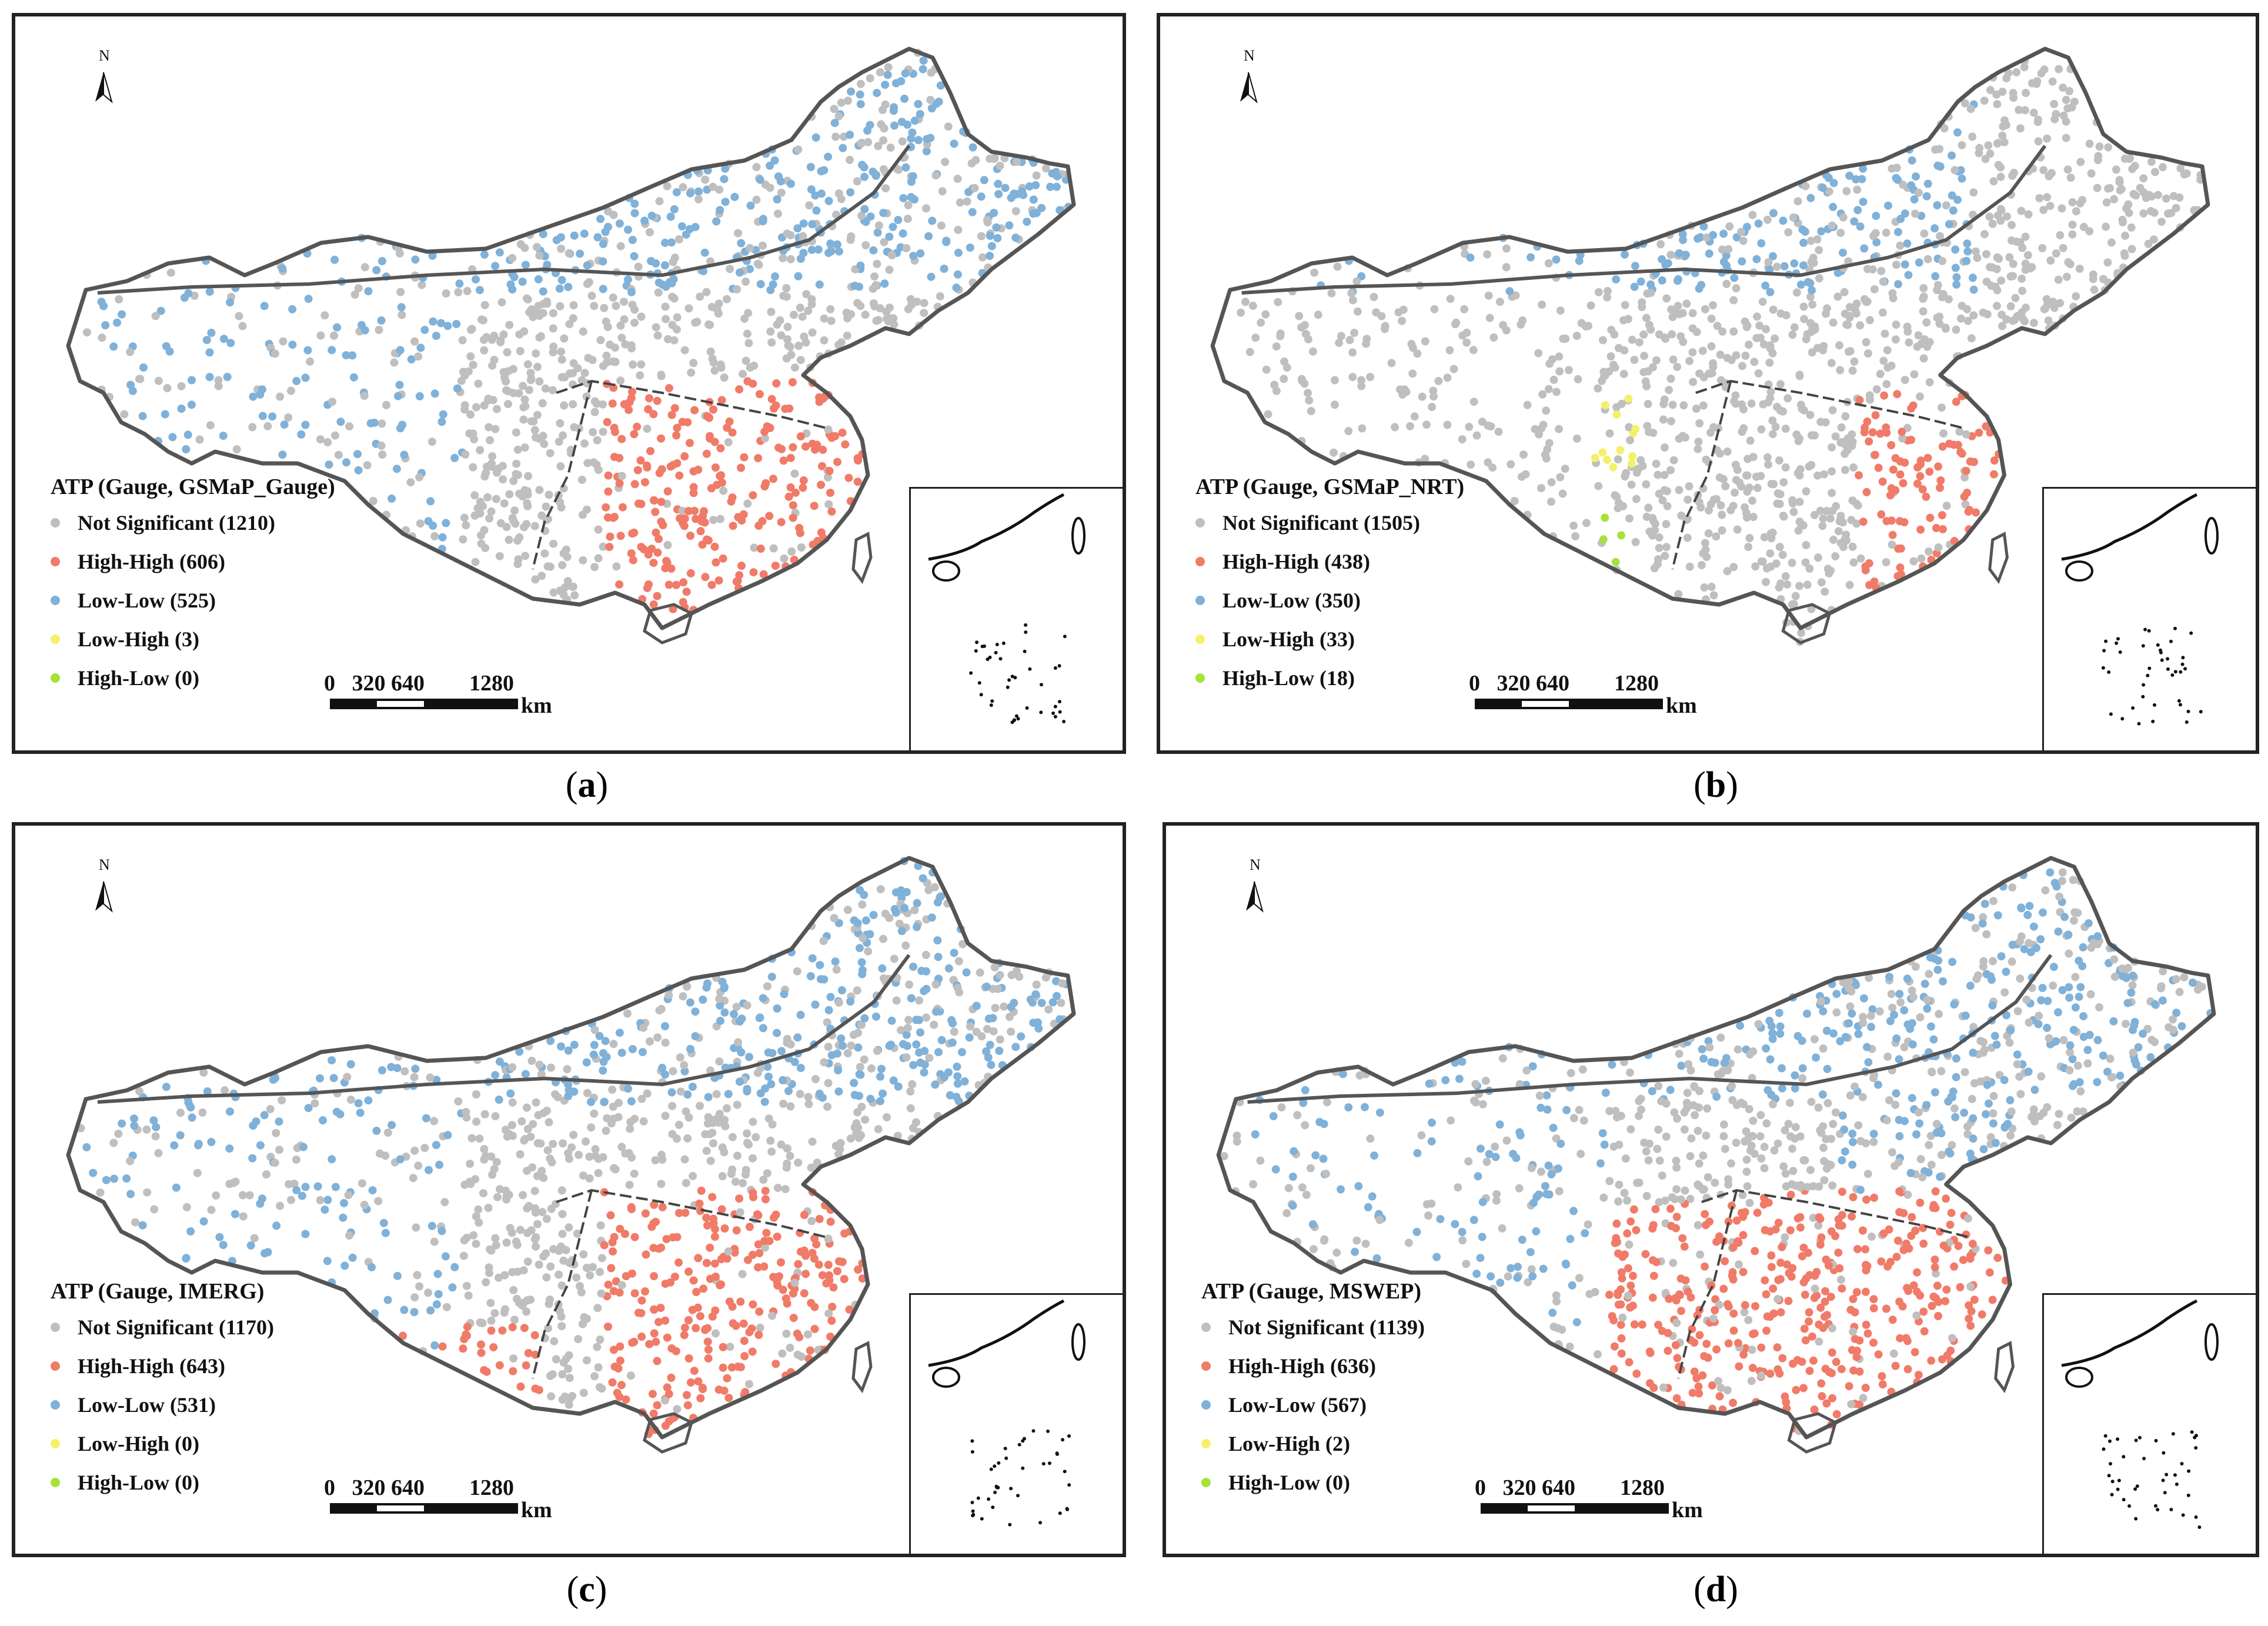  I want to click on region-boundary, so click(1829, 404).